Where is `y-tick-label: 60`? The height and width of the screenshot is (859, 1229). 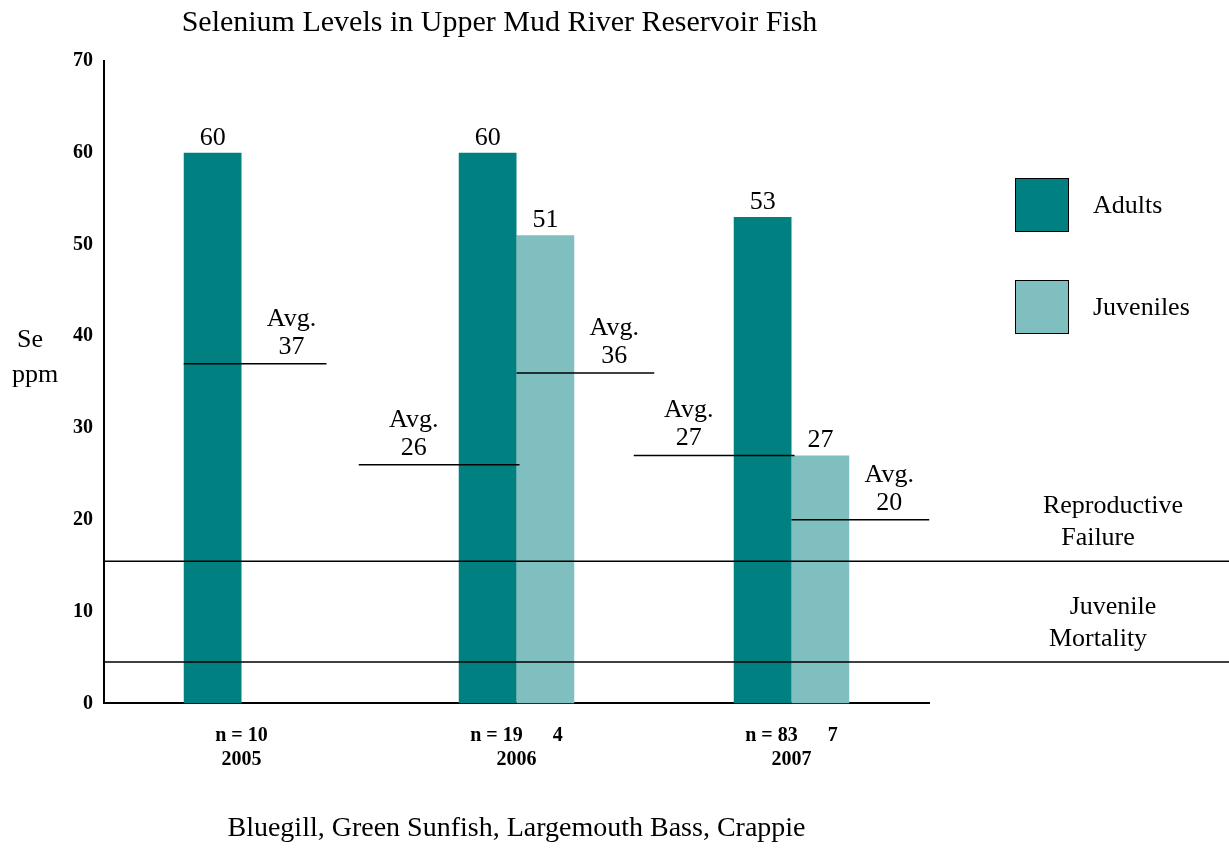
y-tick-label: 60 is located at coordinates (83, 150).